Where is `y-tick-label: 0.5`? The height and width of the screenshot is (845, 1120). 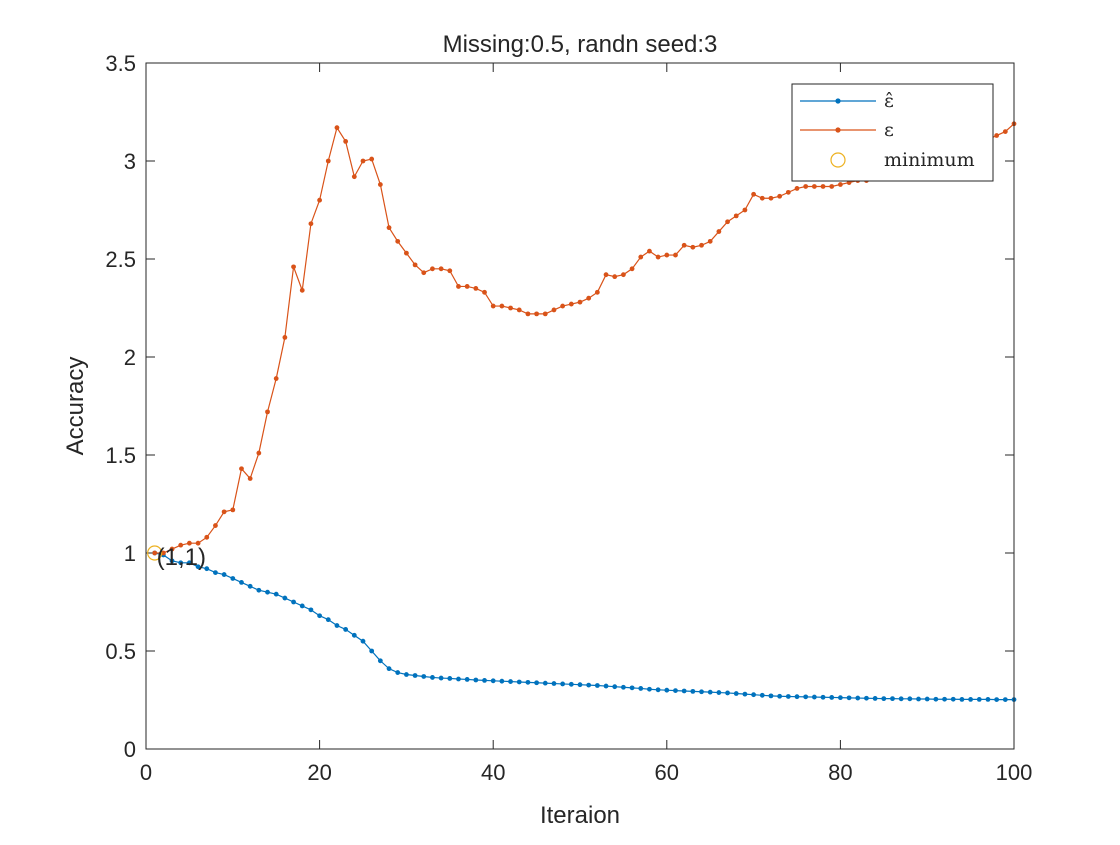 y-tick-label: 0.5 is located at coordinates (120, 651).